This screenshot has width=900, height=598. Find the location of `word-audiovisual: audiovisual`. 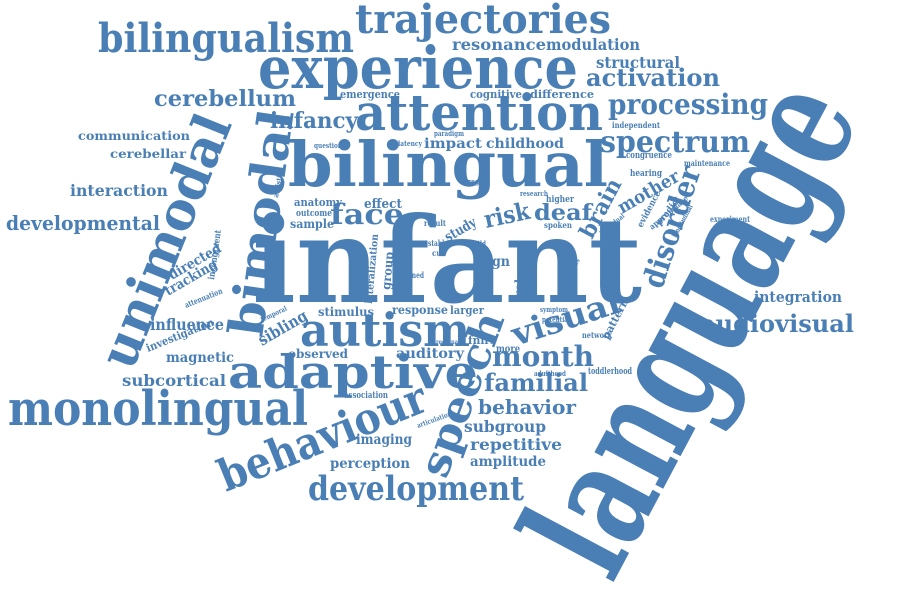

word-audiovisual: audiovisual is located at coordinates (777, 323).